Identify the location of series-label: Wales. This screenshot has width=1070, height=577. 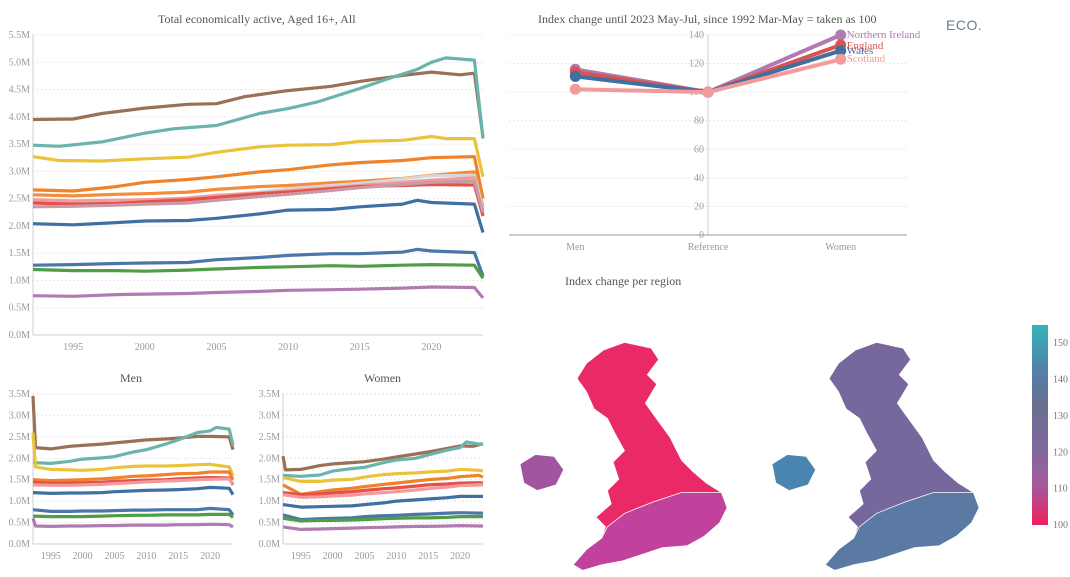
(860, 51).